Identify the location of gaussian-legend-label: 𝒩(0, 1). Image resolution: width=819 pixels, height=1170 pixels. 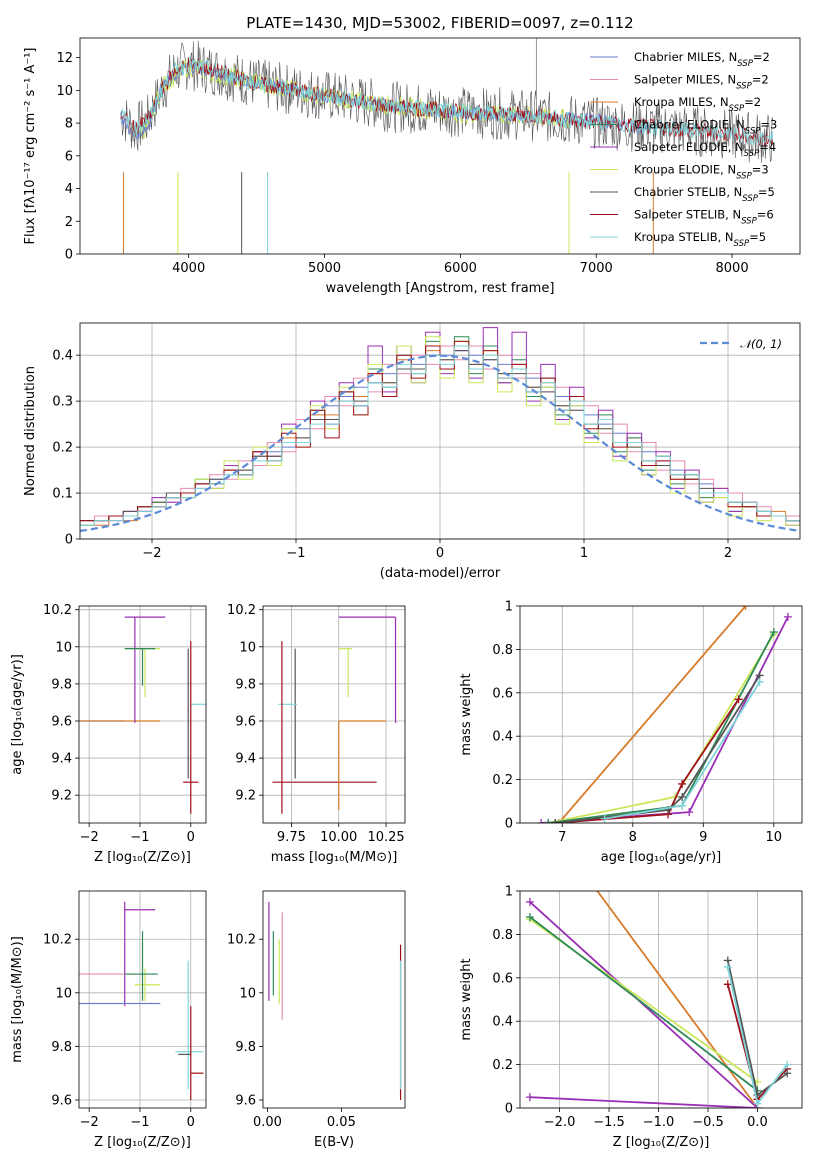
(761, 344).